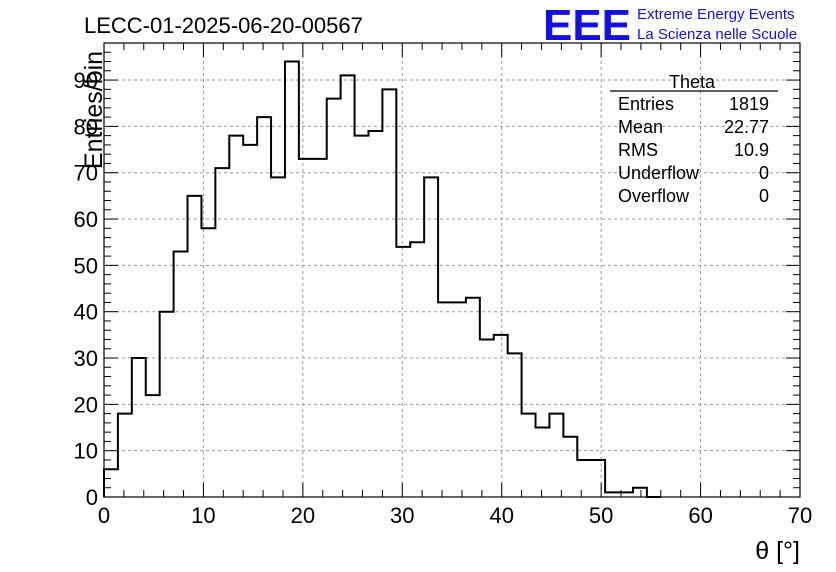  Describe the element at coordinates (601, 515) in the screenshot. I see `x-tick-label: 50` at that location.